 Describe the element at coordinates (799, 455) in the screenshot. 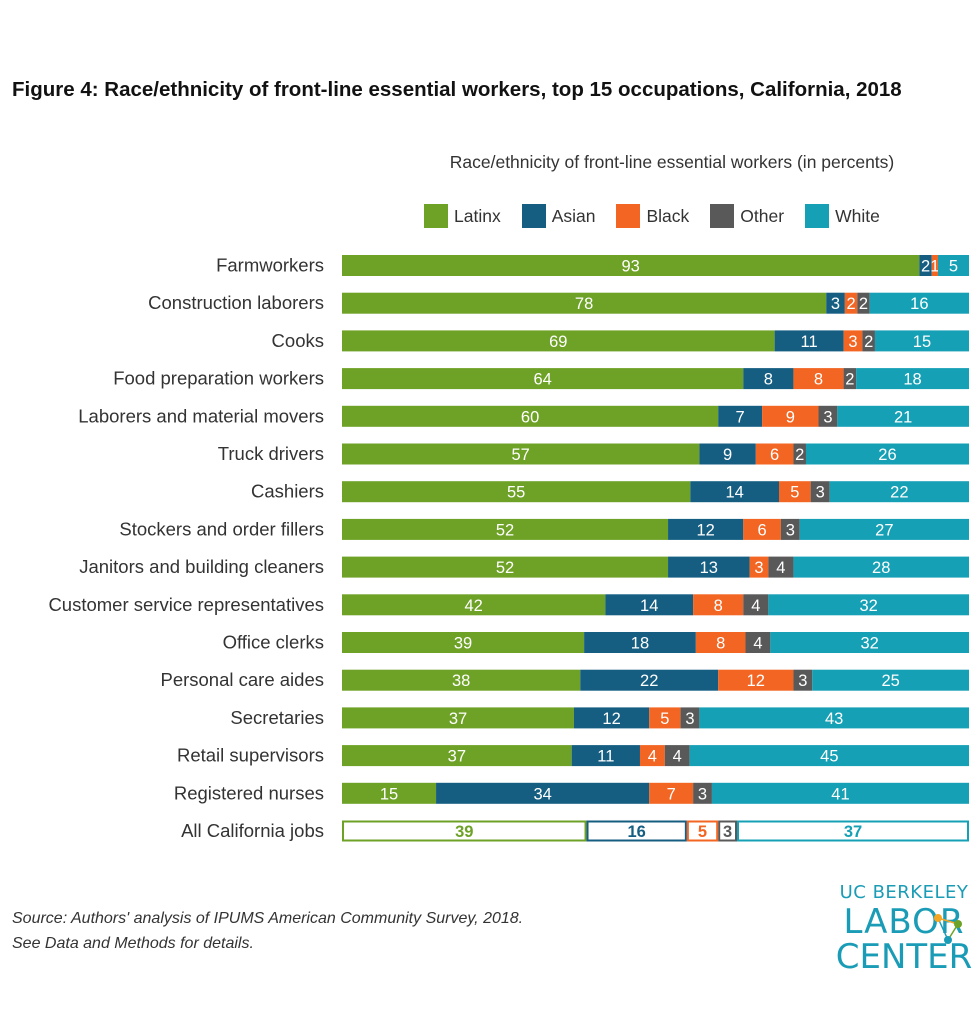

I see `data-label-truck-drivers-other: 2` at that location.